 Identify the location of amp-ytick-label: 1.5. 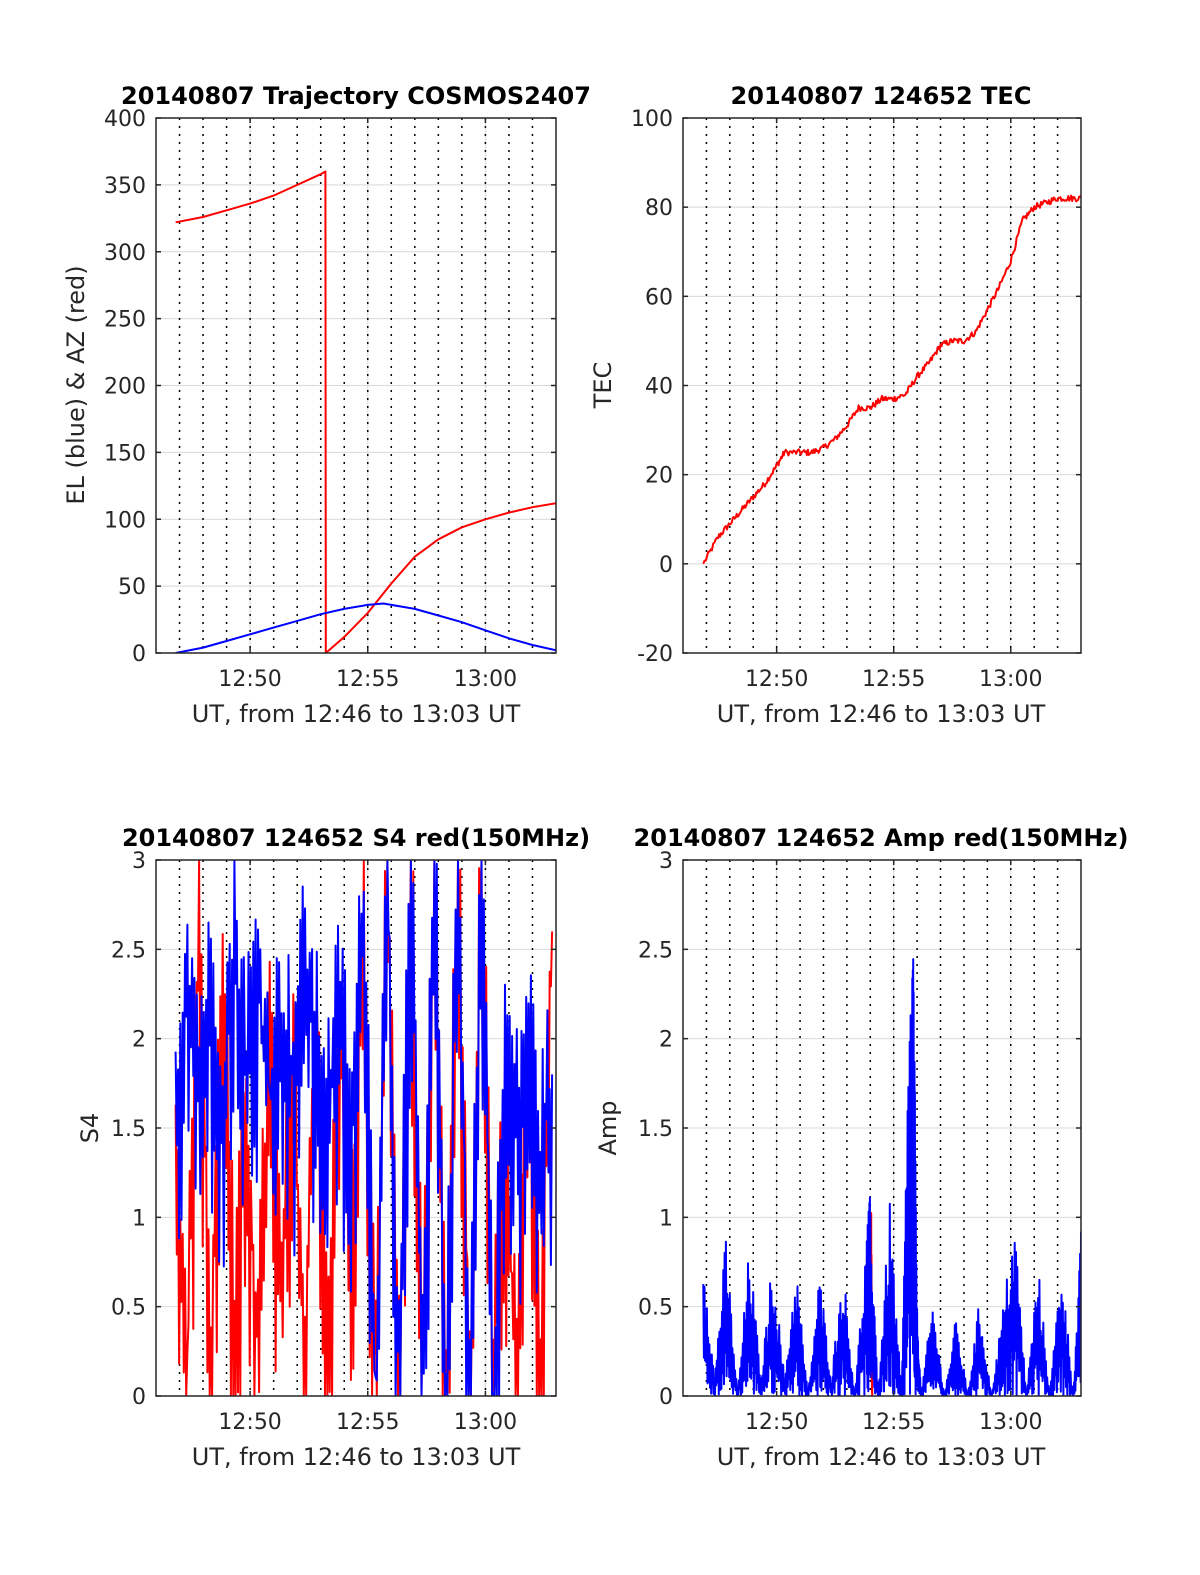
(655, 1129).